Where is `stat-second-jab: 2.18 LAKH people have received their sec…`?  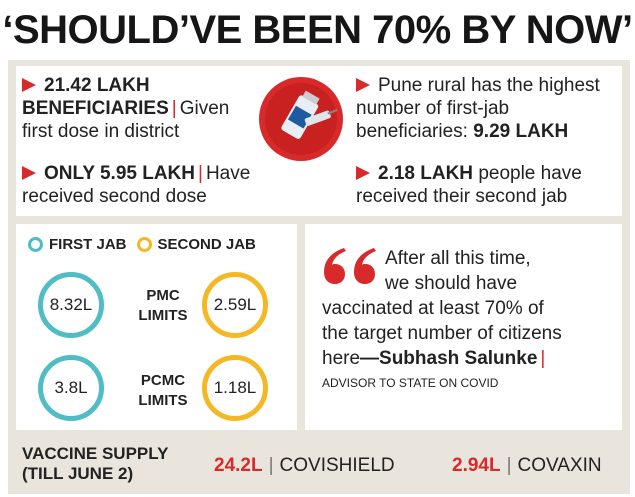 stat-second-jab: 2.18 LAKH people have received their sec… is located at coordinates (469, 185).